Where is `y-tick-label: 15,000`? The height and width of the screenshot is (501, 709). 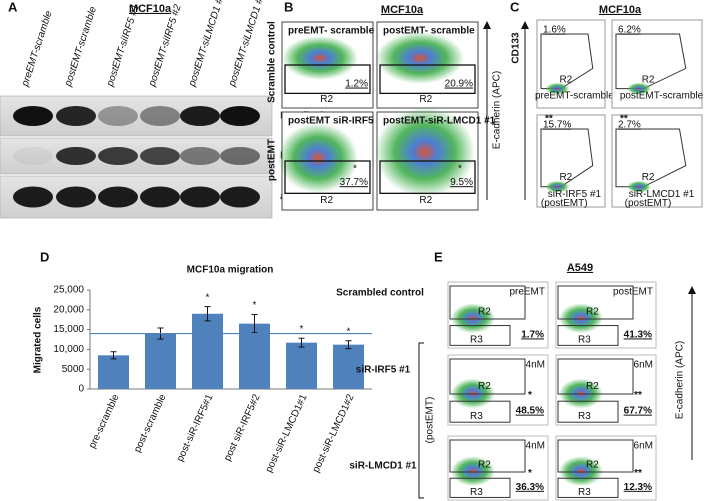
y-tick-label: 15,000 is located at coordinates (68, 329).